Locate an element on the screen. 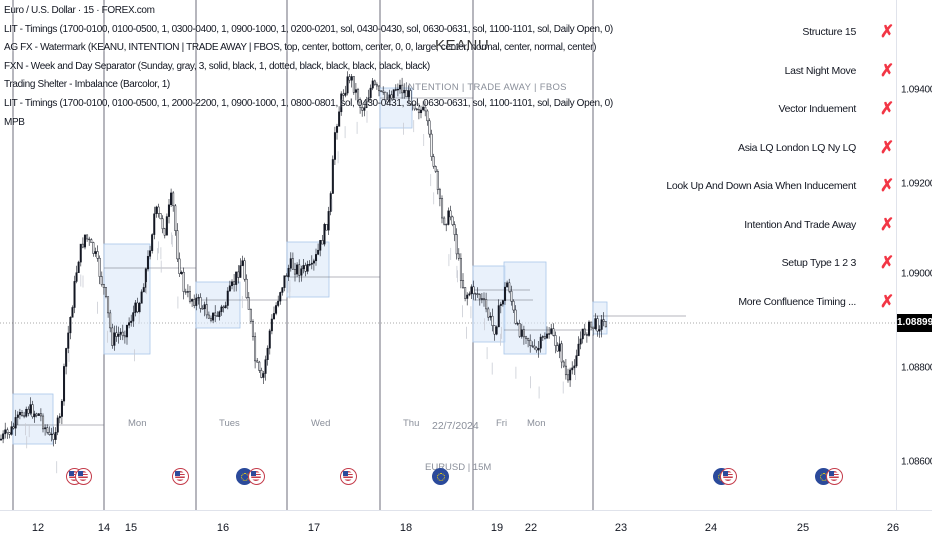 The image size is (932, 550). session-box is located at coordinates (218, 305).